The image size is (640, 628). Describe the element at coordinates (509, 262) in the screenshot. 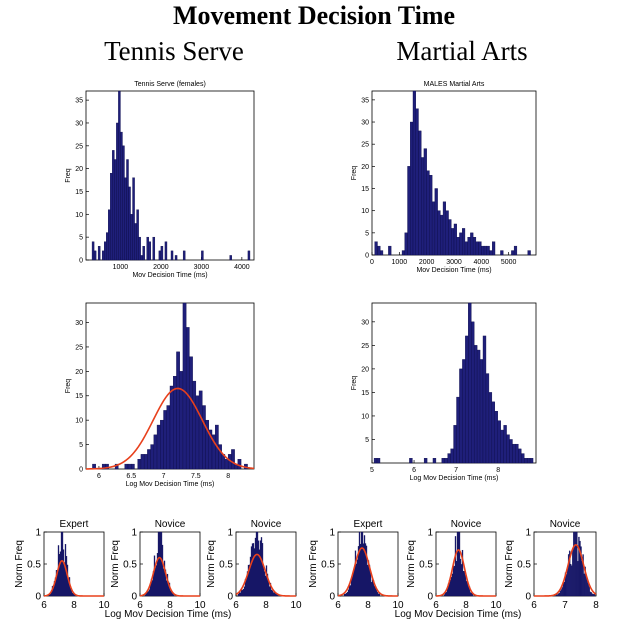

I see `x-tick-label: 5000` at that location.